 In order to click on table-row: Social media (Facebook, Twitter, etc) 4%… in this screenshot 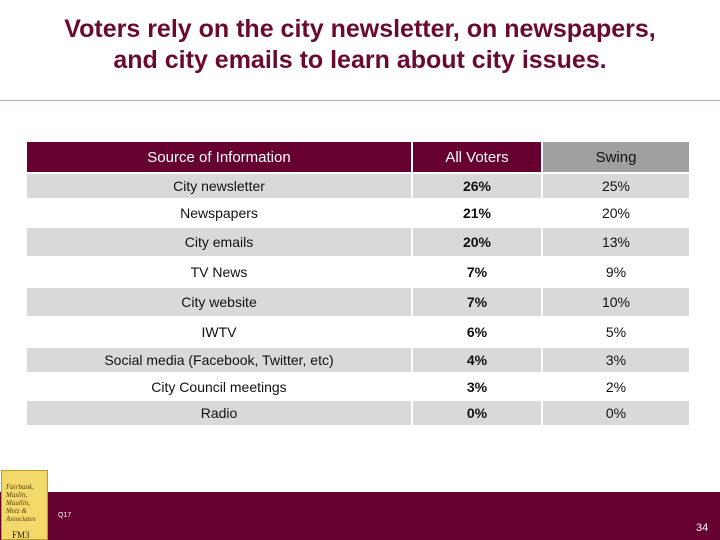, I will do `click(359, 361)`.